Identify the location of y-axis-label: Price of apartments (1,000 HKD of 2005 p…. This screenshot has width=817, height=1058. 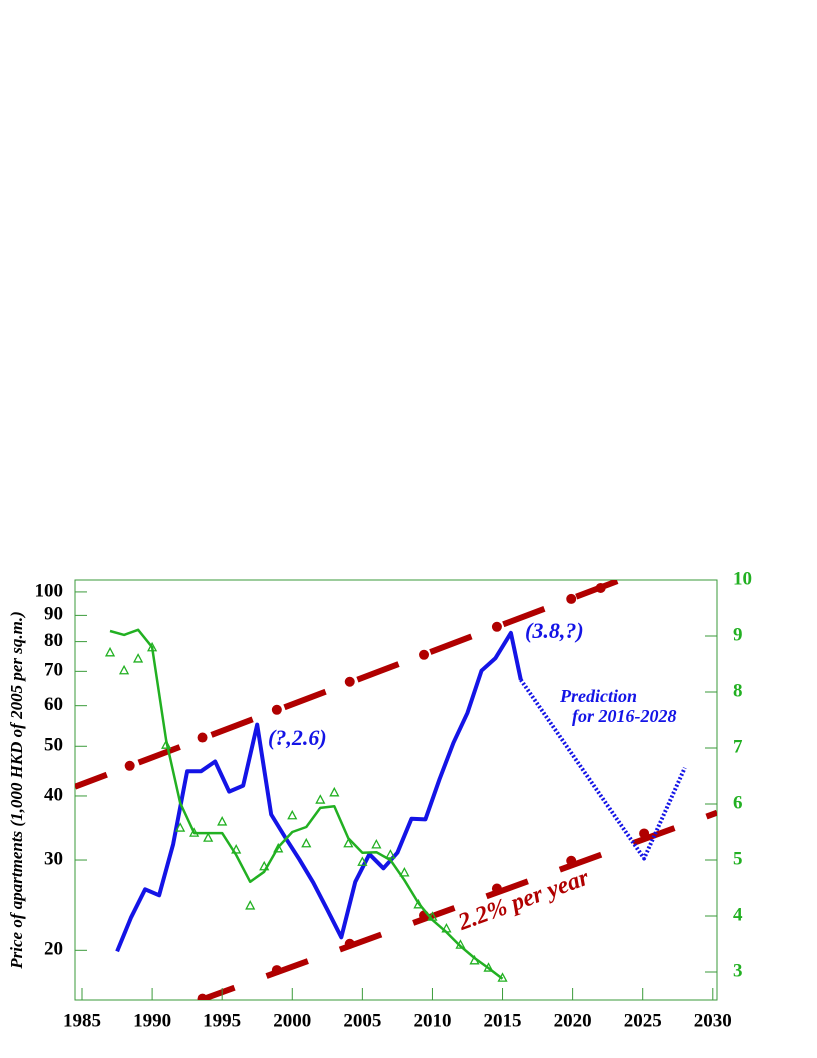
(16, 790).